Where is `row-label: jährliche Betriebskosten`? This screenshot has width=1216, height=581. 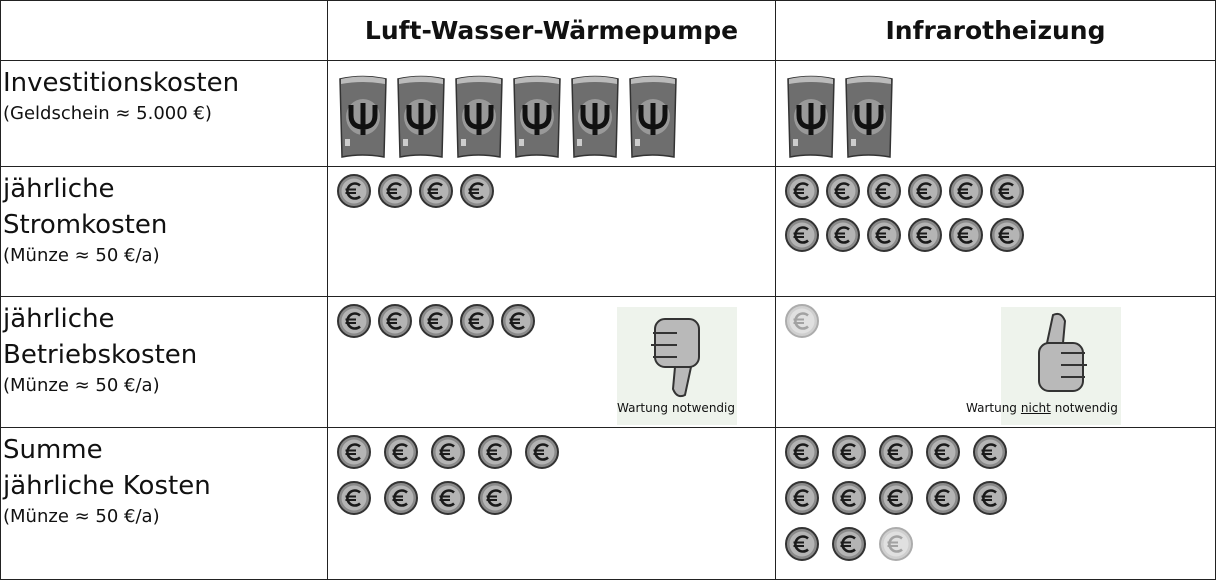
row-label: jährliche Betriebskosten is located at coordinates (164, 335).